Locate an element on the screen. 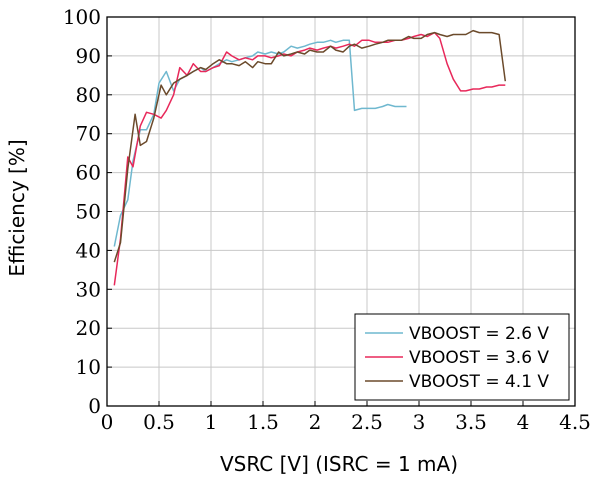 Image resolution: width=599 pixels, height=478 pixels. x-tick-label: 2.5 is located at coordinates (367, 422).